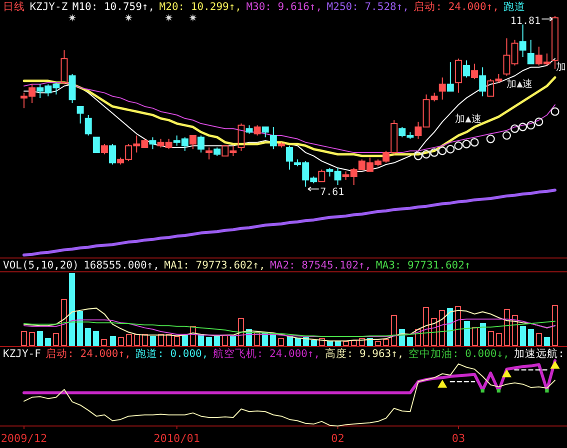 The image size is (567, 448). Describe the element at coordinates (14, 6) in the screenshot. I see `chart-title: 日线` at that location.